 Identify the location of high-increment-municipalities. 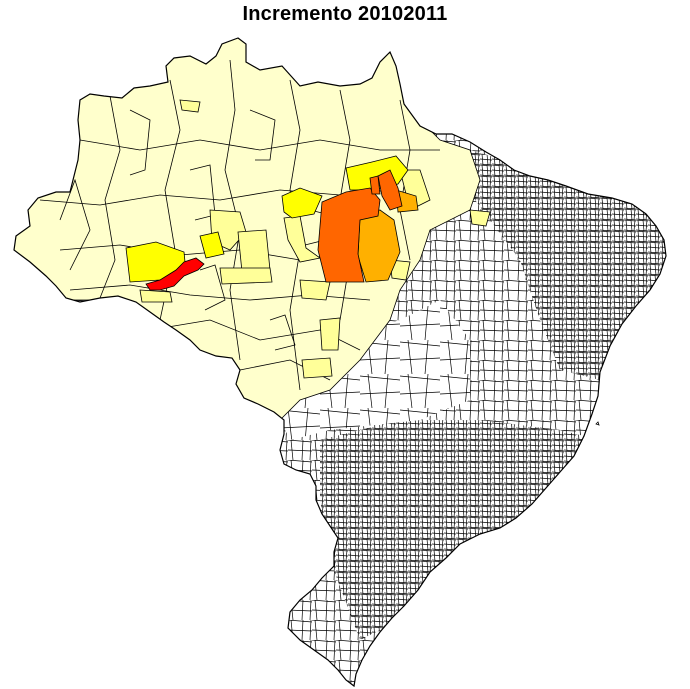
(360, 226).